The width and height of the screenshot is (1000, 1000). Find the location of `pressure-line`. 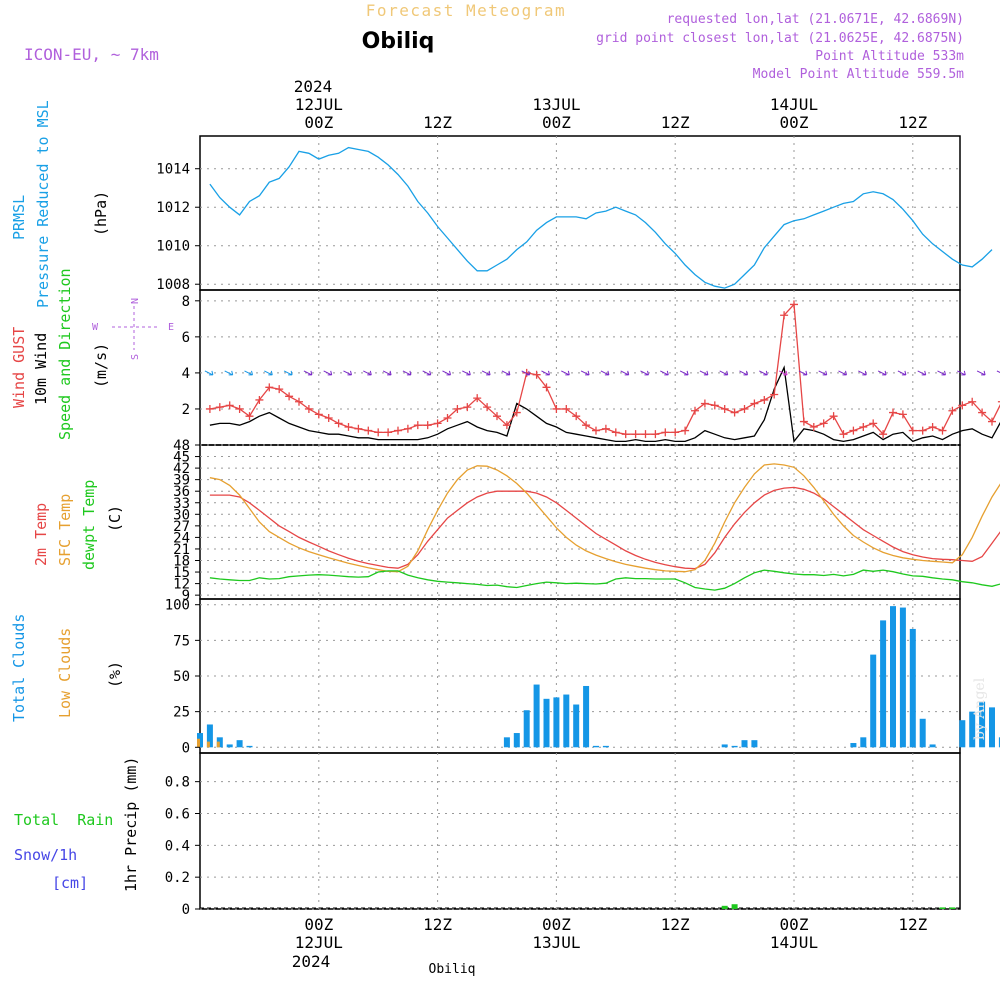

pressure-line is located at coordinates (601, 217).